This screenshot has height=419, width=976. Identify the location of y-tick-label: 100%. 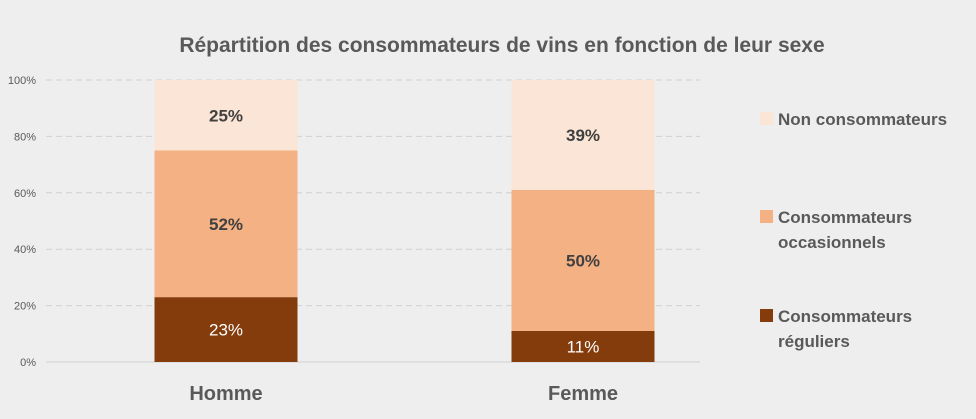
(22, 81).